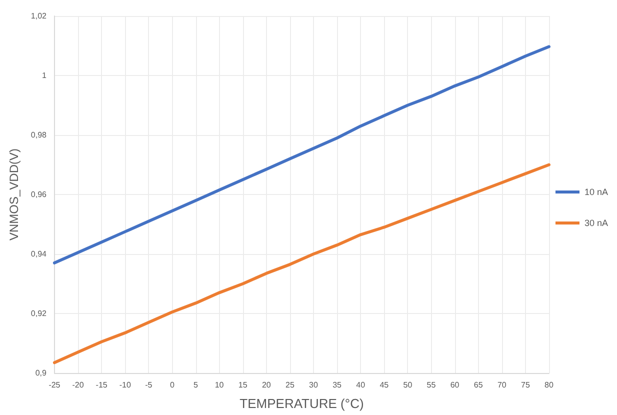 This screenshot has width=617, height=415. I want to click on x-tick-label: -25, so click(54, 385).